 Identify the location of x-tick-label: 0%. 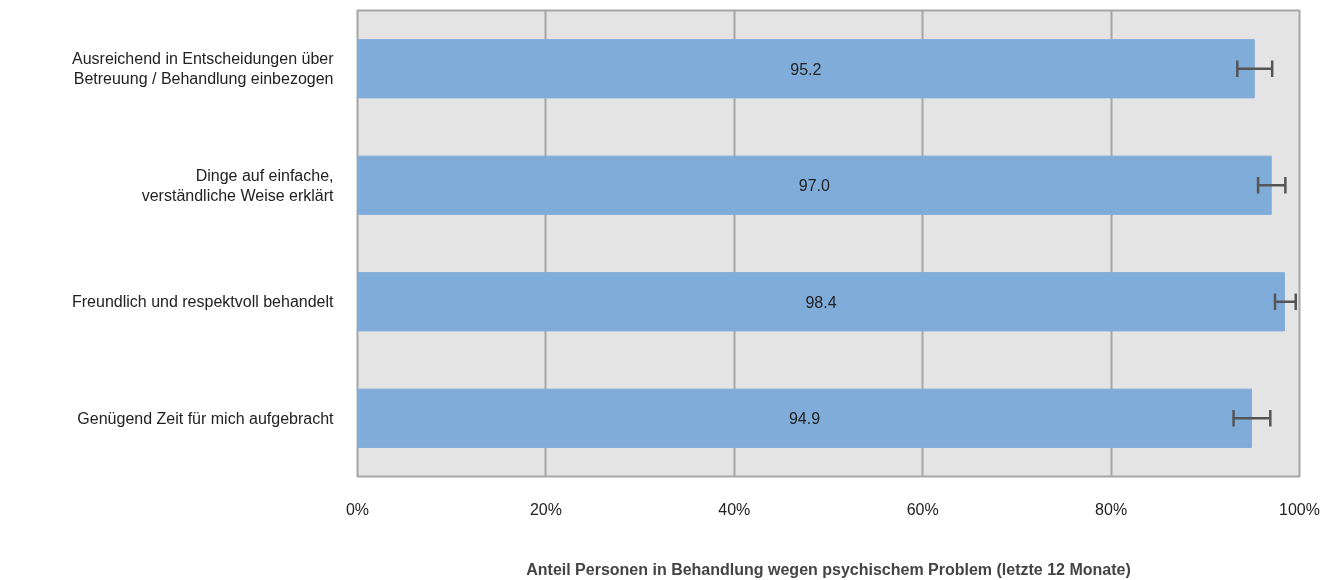
(357, 509).